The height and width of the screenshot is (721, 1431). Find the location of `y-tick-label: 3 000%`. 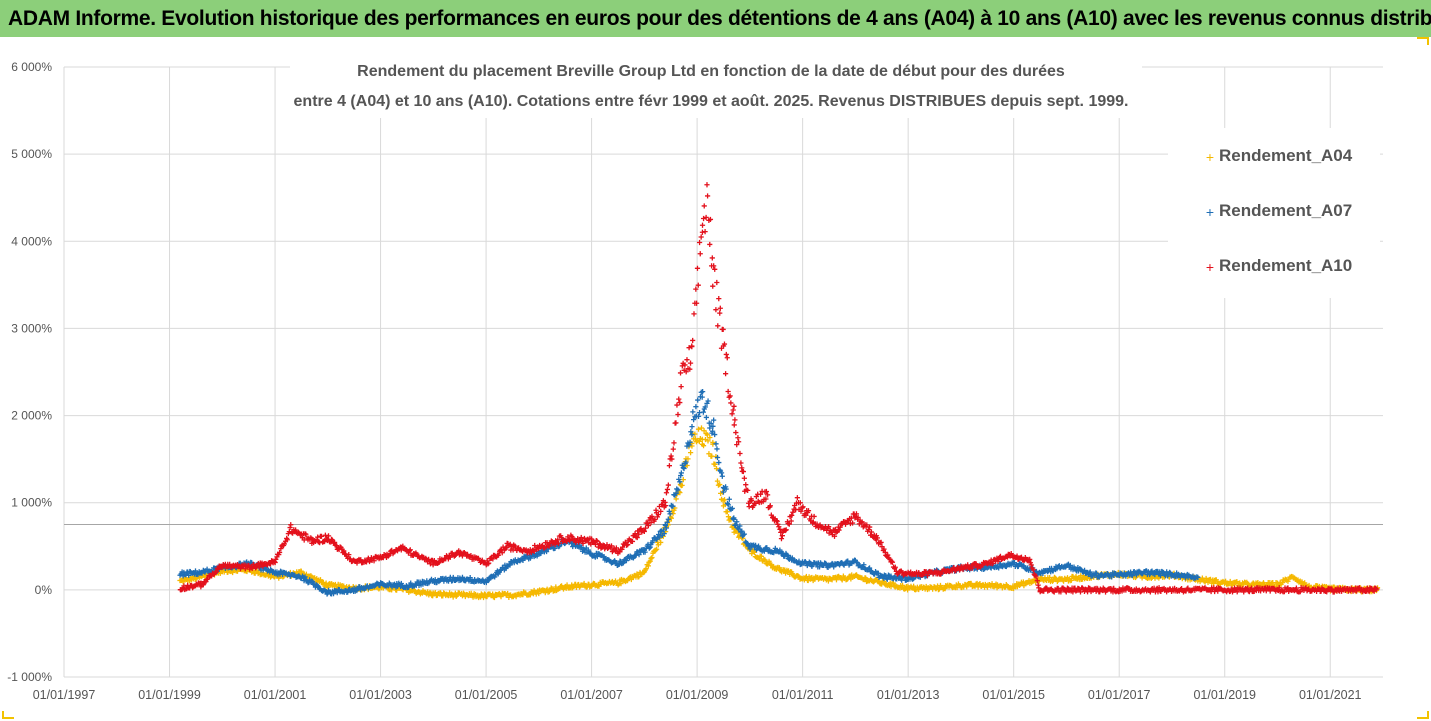

y-tick-label: 3 000% is located at coordinates (31, 328).